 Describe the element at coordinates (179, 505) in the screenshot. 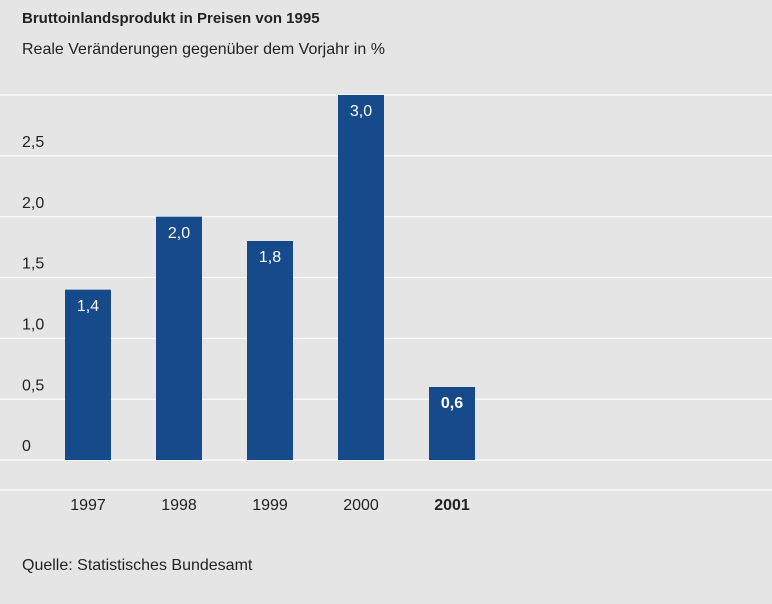

I see `x-tick-label: 1998` at that location.